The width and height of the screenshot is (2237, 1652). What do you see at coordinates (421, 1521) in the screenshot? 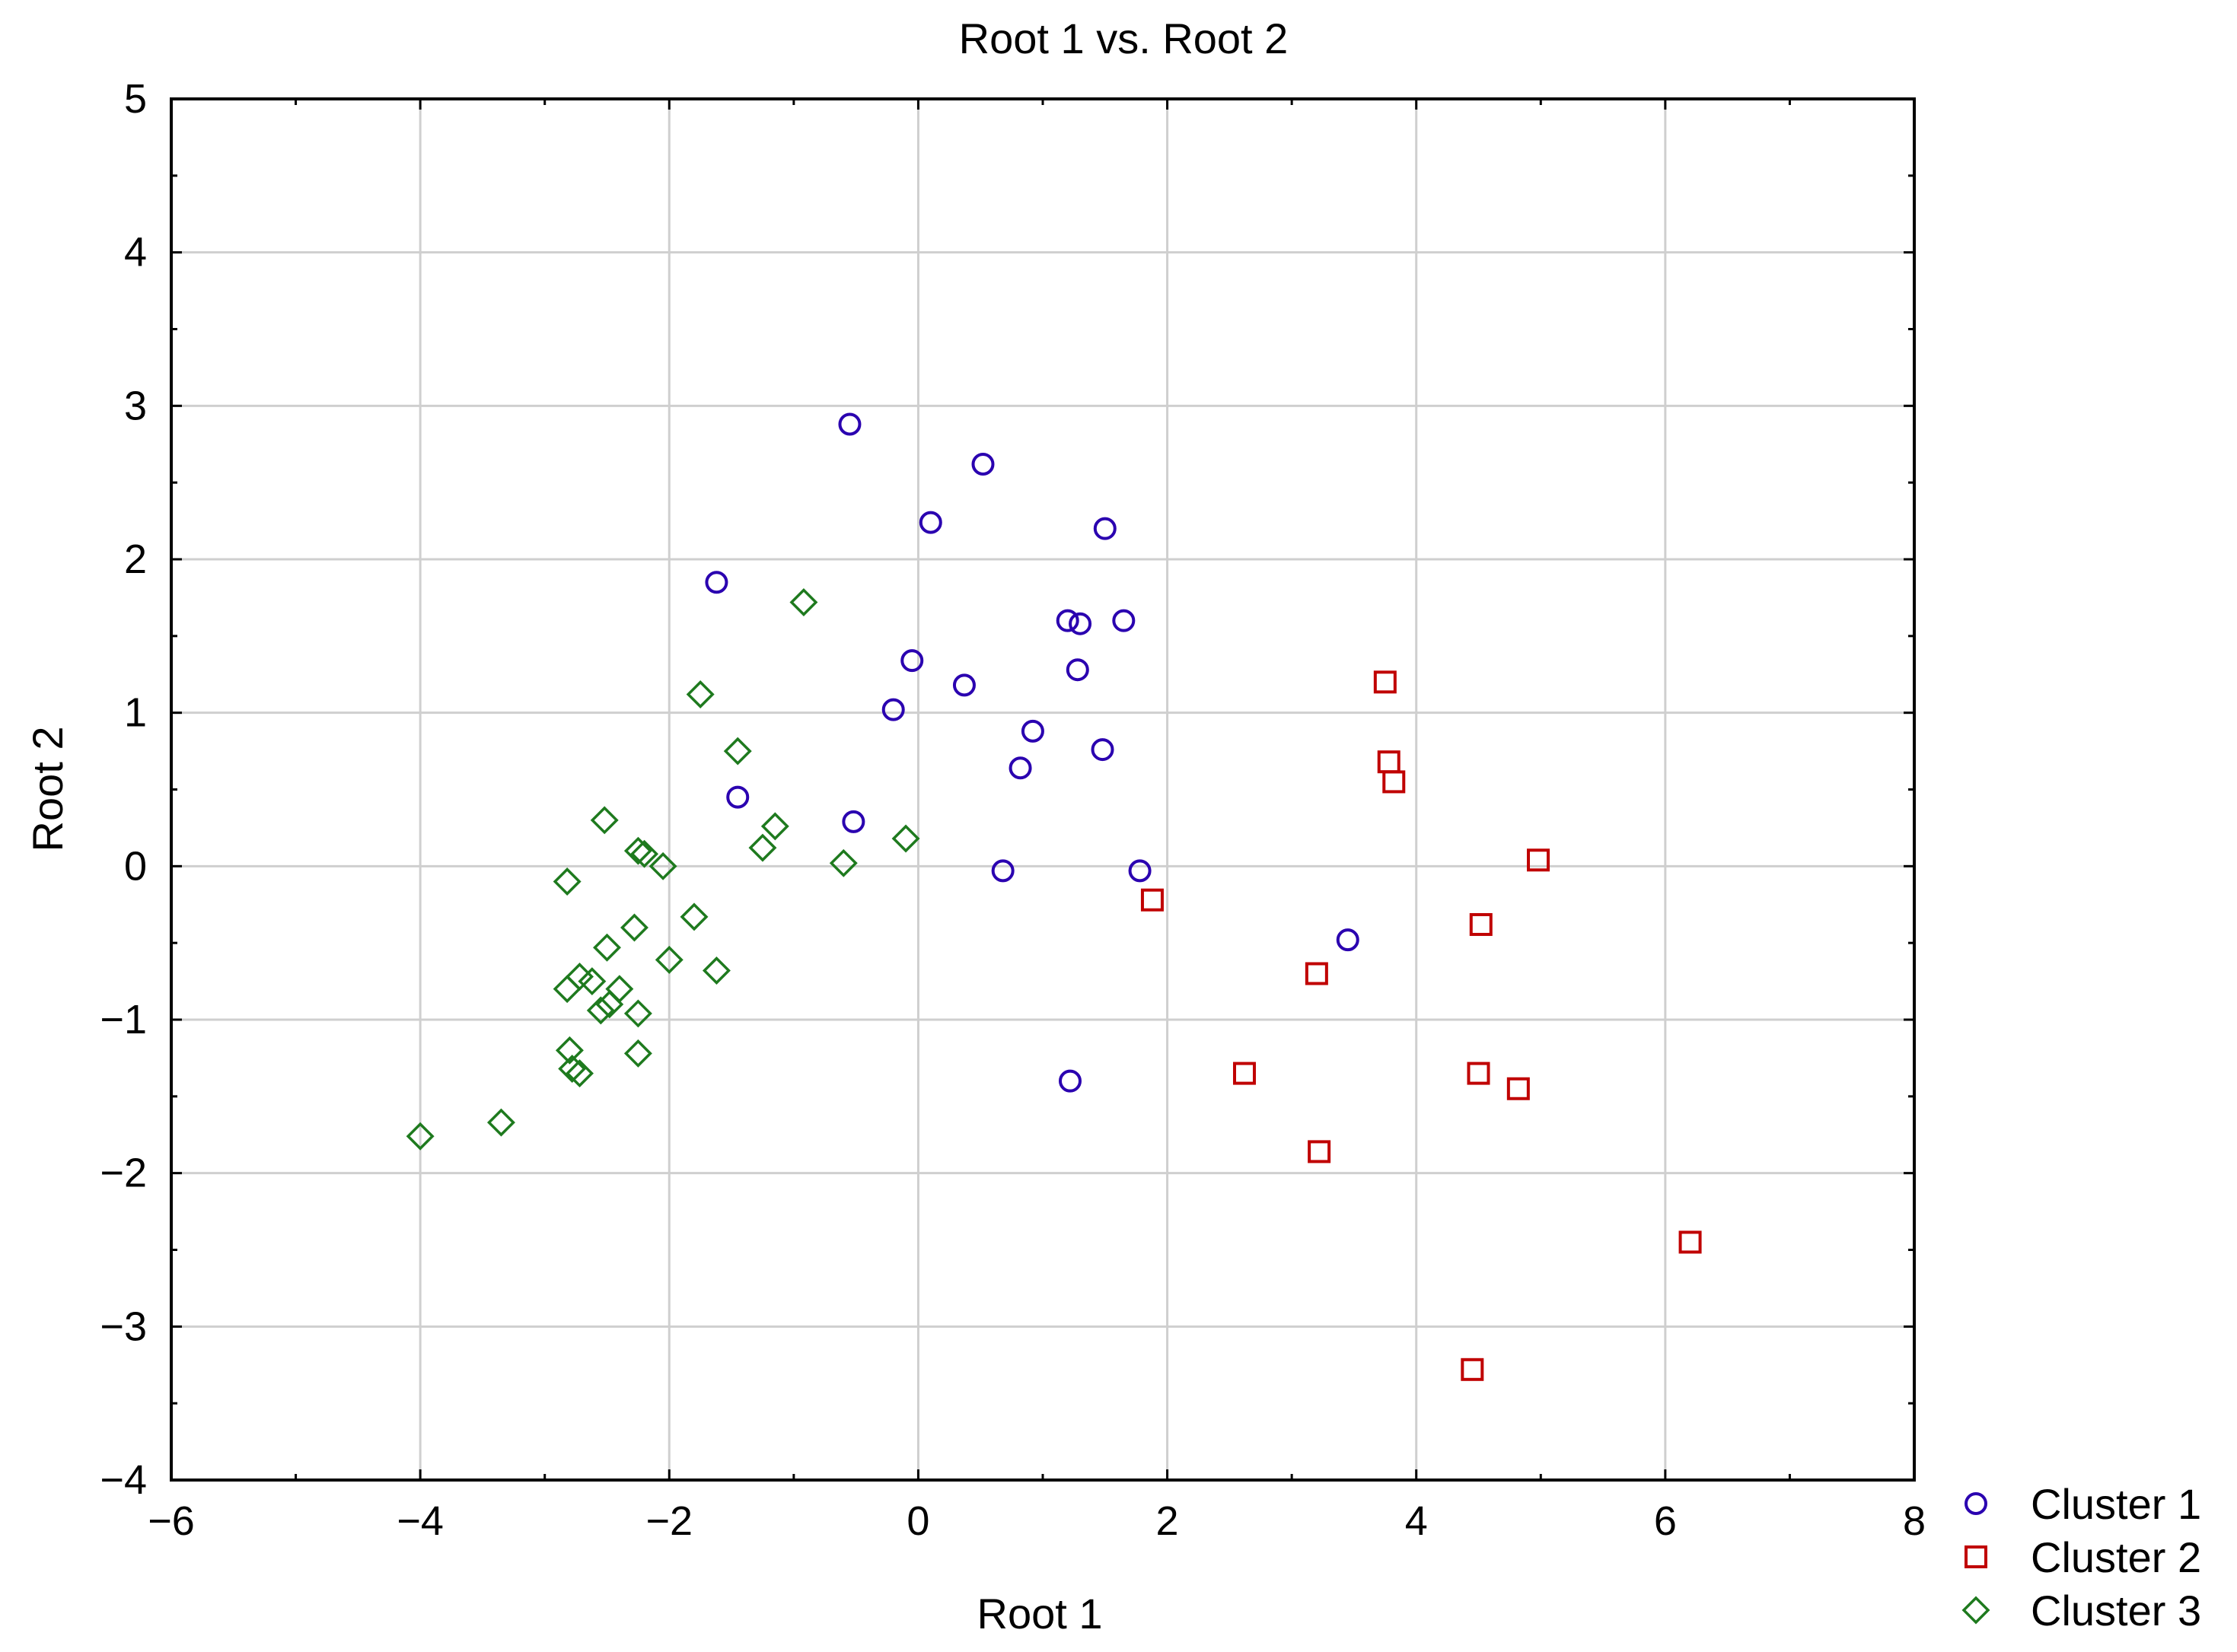
I see `x-tick-label: −4` at bounding box center [421, 1521].